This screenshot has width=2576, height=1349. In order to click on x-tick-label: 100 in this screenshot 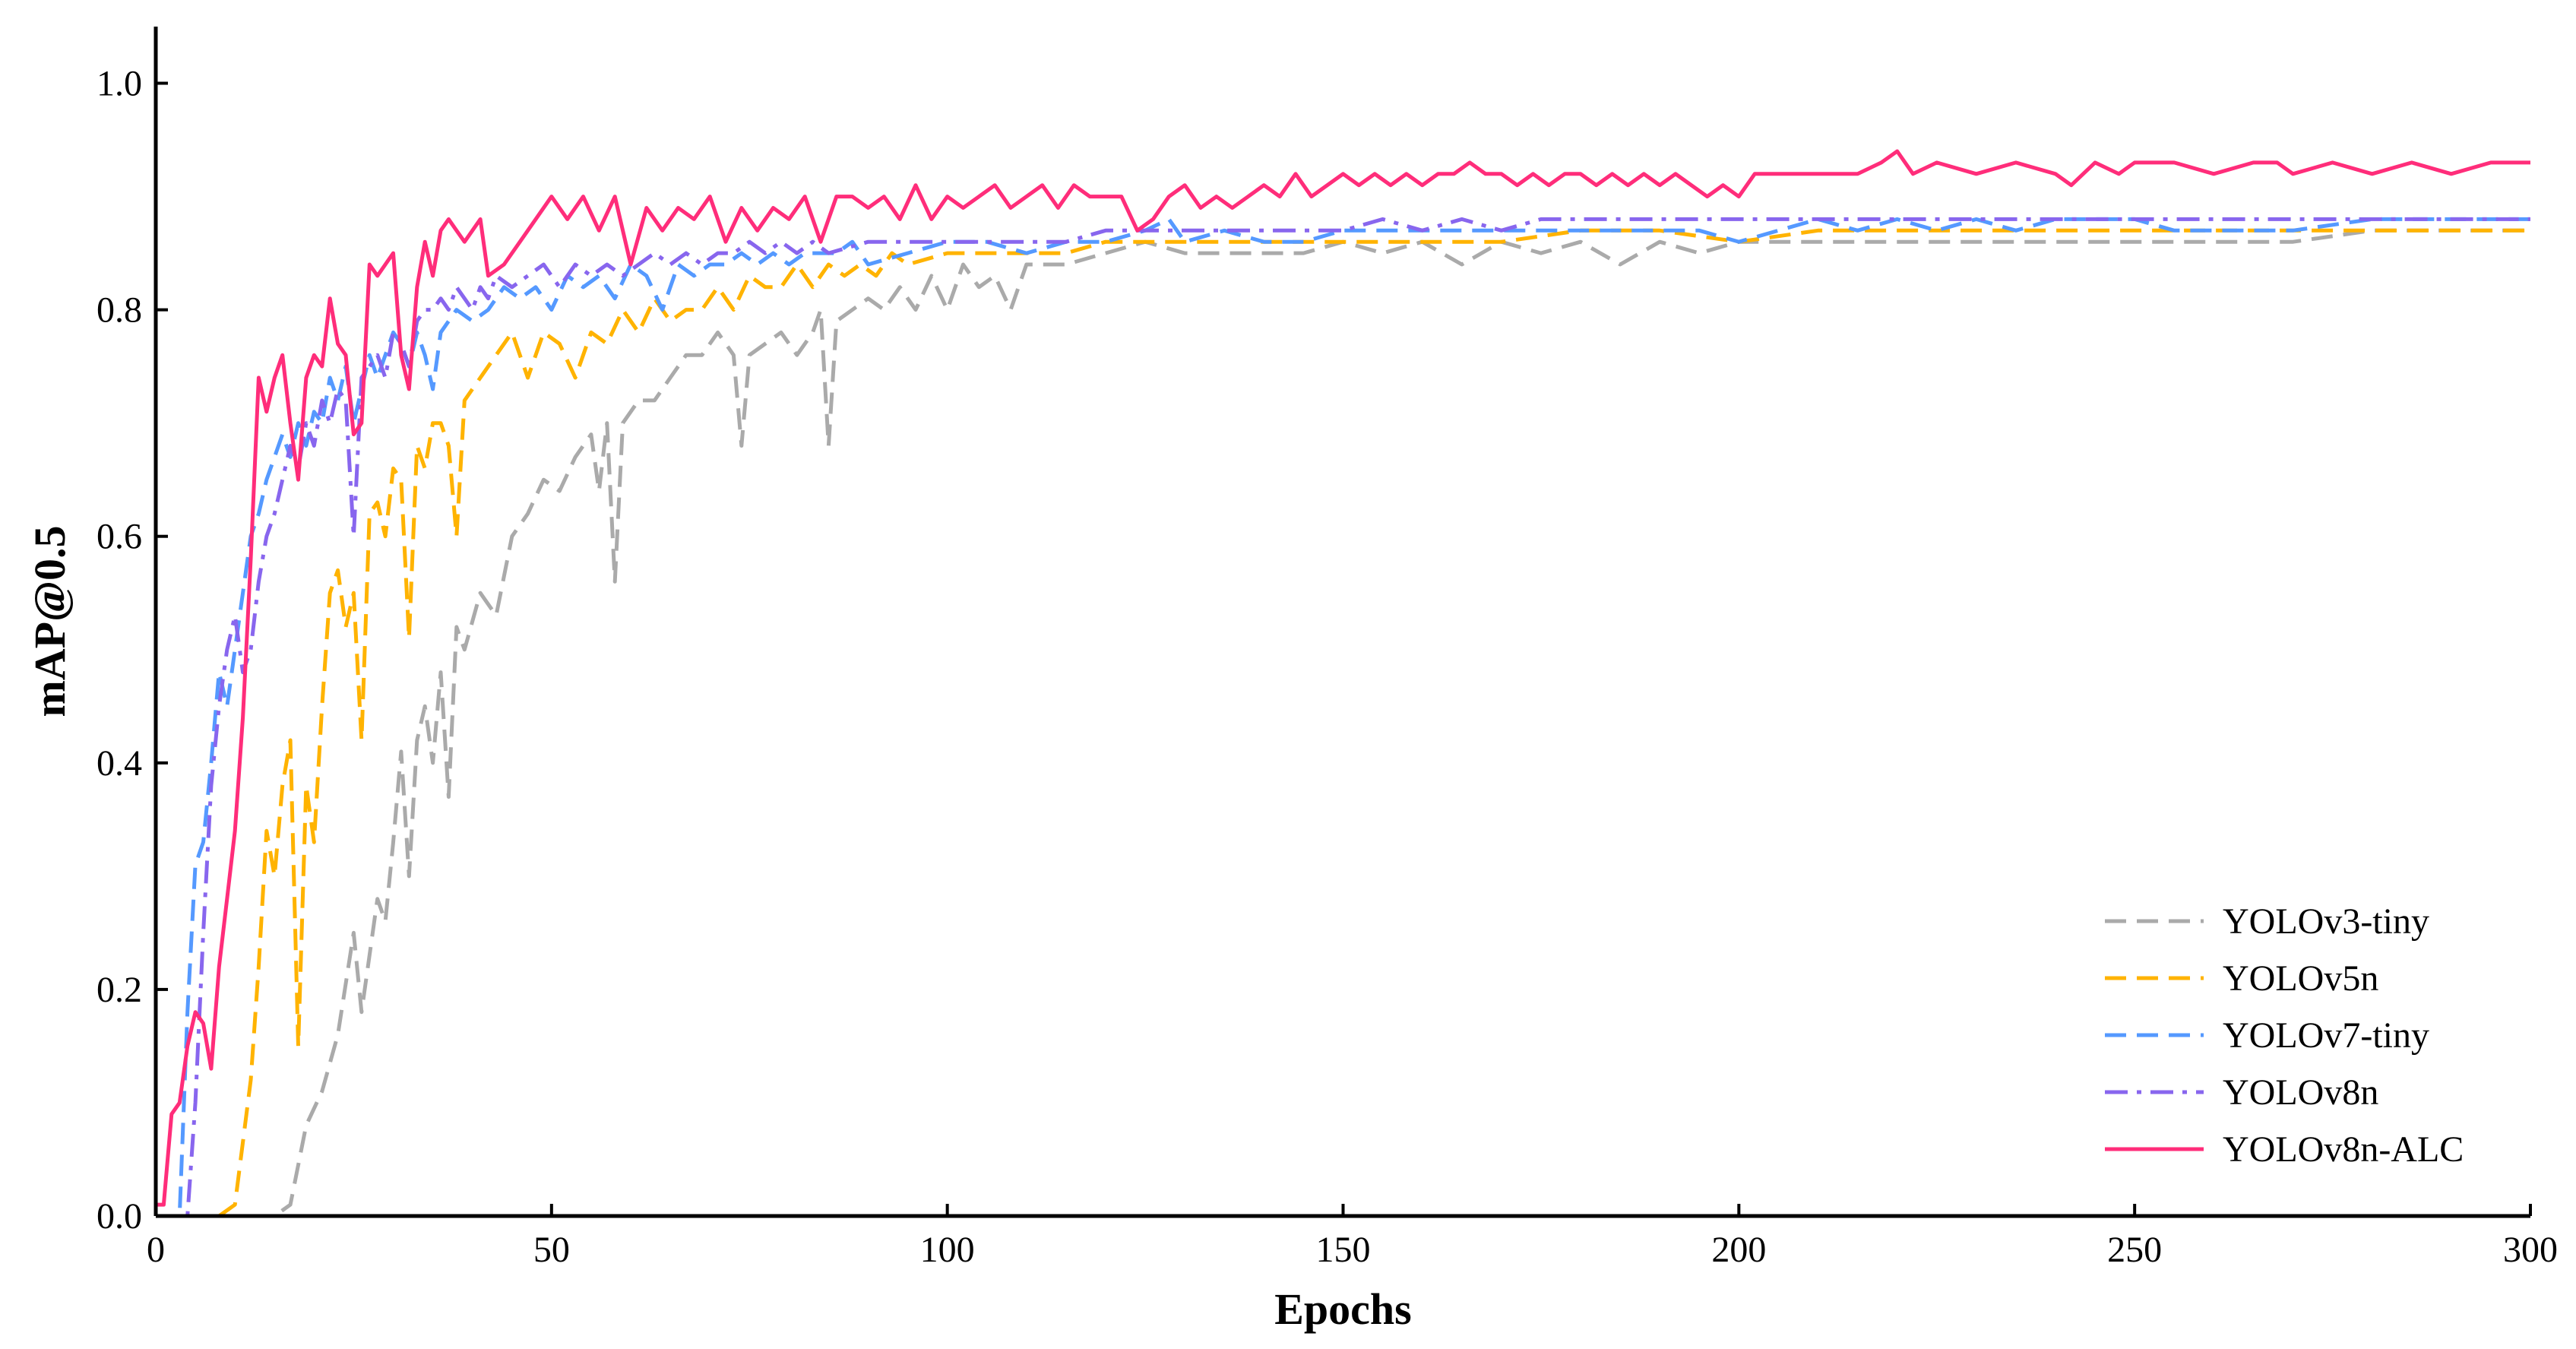, I will do `click(947, 1250)`.